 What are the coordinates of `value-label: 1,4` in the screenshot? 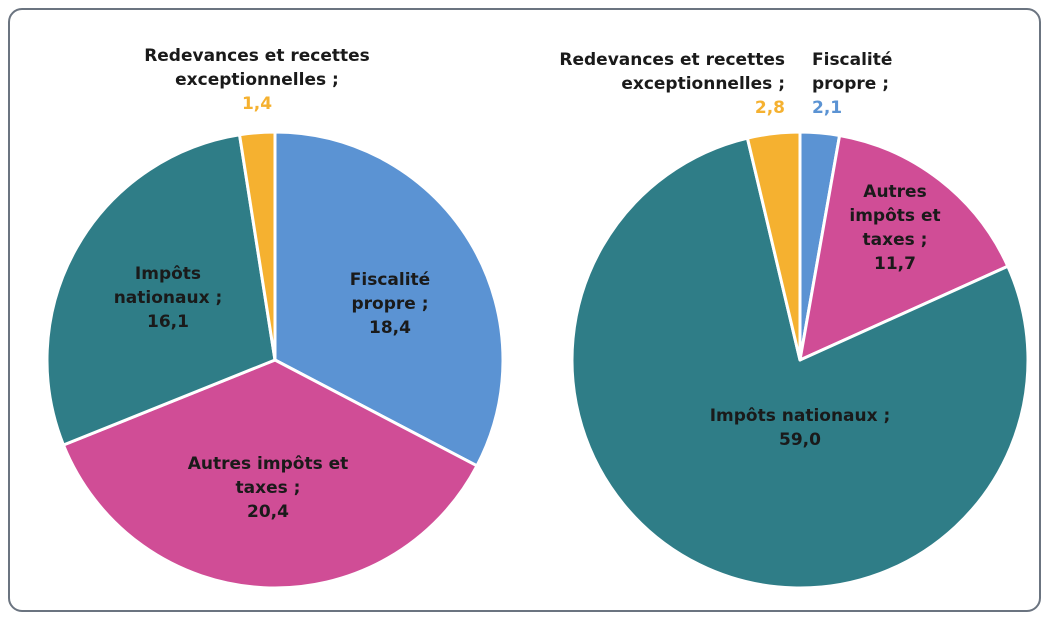 It's located at (257, 104).